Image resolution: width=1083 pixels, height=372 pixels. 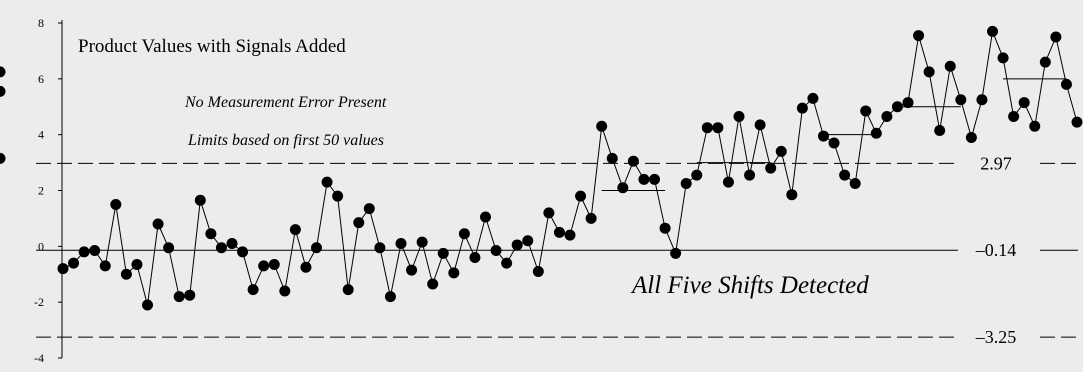 I want to click on chart-title: Product Values with Signals Added, so click(x=212, y=46).